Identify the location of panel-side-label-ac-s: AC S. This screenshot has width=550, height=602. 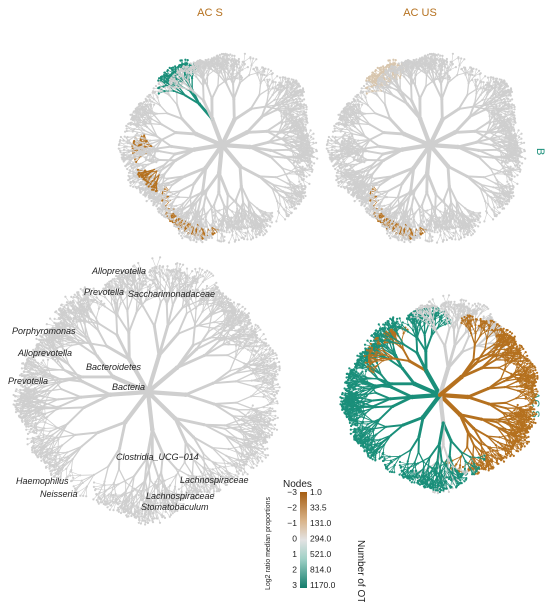
(535, 405).